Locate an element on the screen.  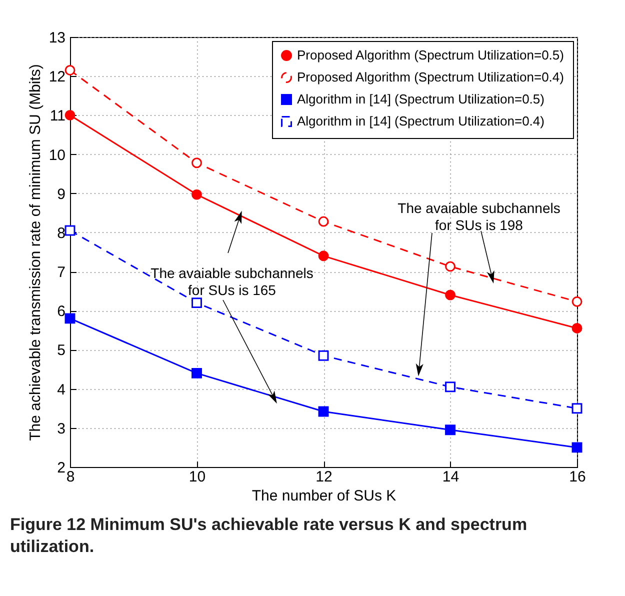
y-tick-label: 4 is located at coordinates (61, 389).